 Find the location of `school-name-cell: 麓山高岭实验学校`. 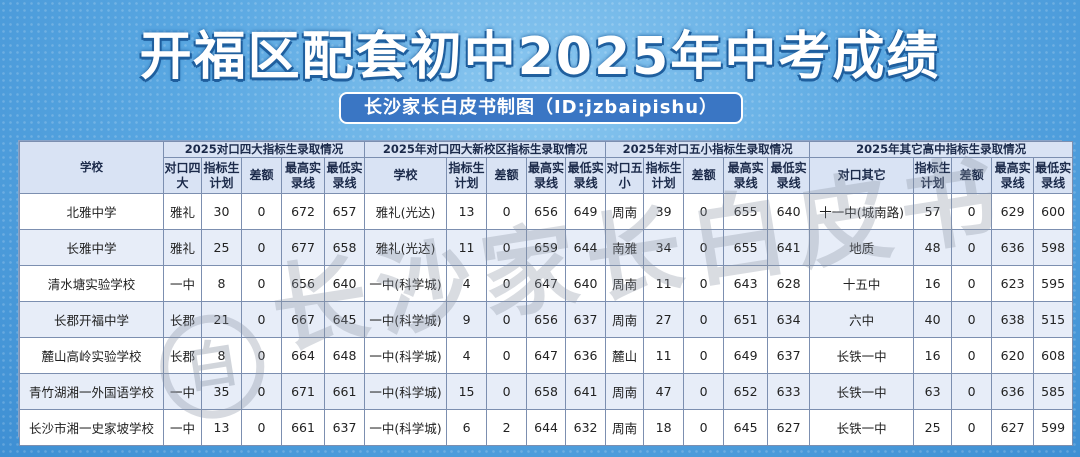

school-name-cell: 麓山高岭实验学校 is located at coordinates (91, 355).